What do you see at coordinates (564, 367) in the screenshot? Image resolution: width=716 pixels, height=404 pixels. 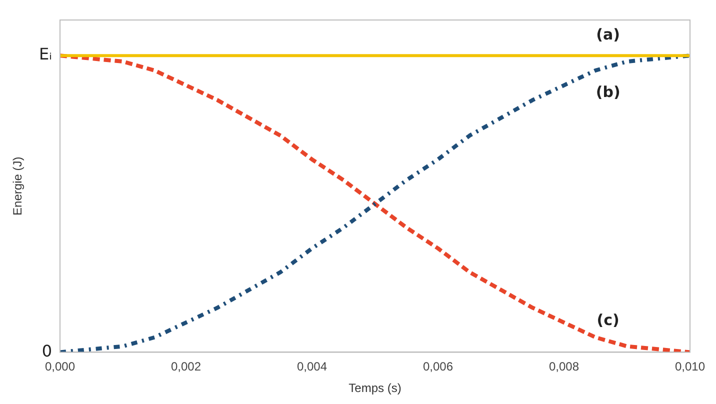 I see `x-tick-label: 0,008` at bounding box center [564, 367].